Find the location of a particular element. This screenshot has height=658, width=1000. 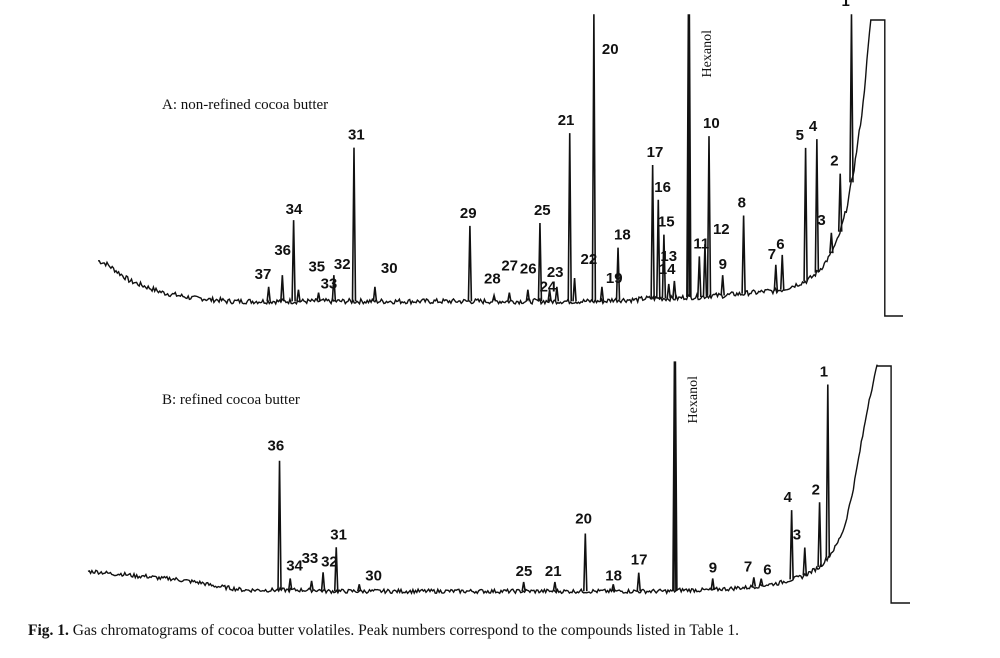

peak-label-13: 13 is located at coordinates (668, 256).